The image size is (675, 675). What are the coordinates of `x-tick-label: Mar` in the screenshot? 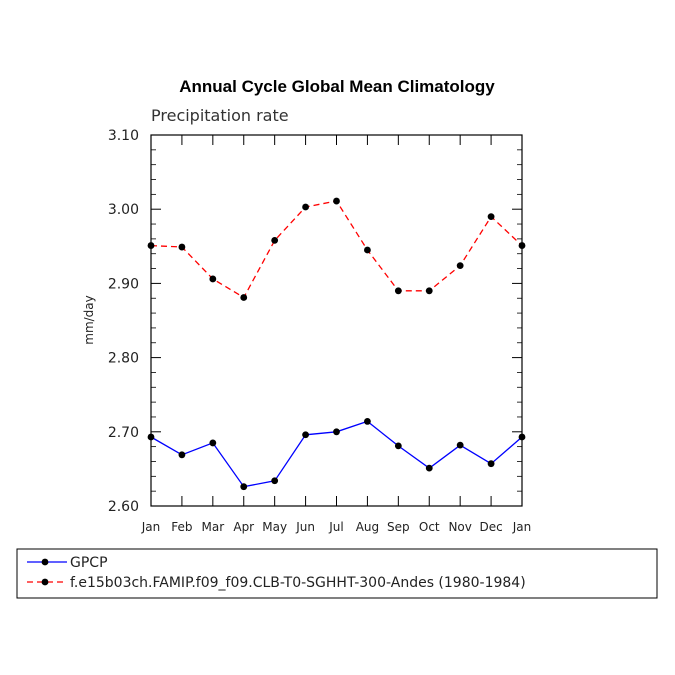 It's located at (213, 527).